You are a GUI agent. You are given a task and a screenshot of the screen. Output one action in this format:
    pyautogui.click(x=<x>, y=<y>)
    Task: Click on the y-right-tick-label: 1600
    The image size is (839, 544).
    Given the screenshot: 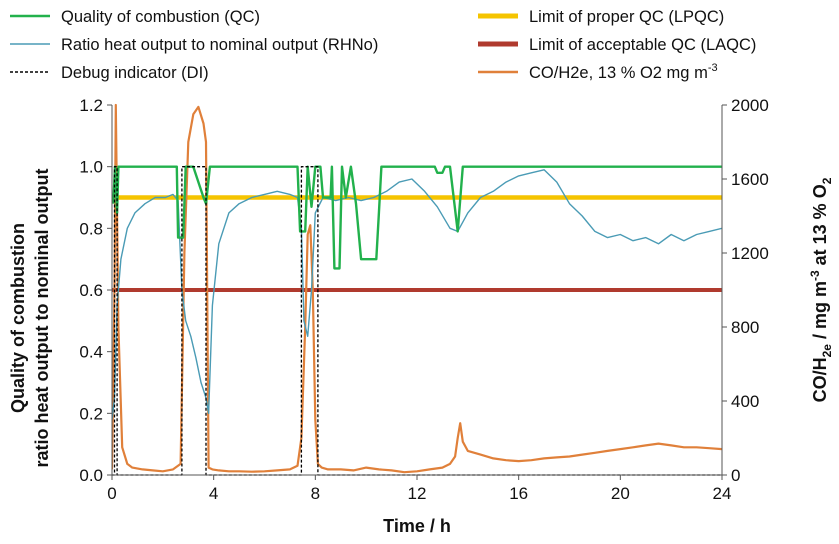 What is the action you would take?
    pyautogui.click(x=750, y=179)
    